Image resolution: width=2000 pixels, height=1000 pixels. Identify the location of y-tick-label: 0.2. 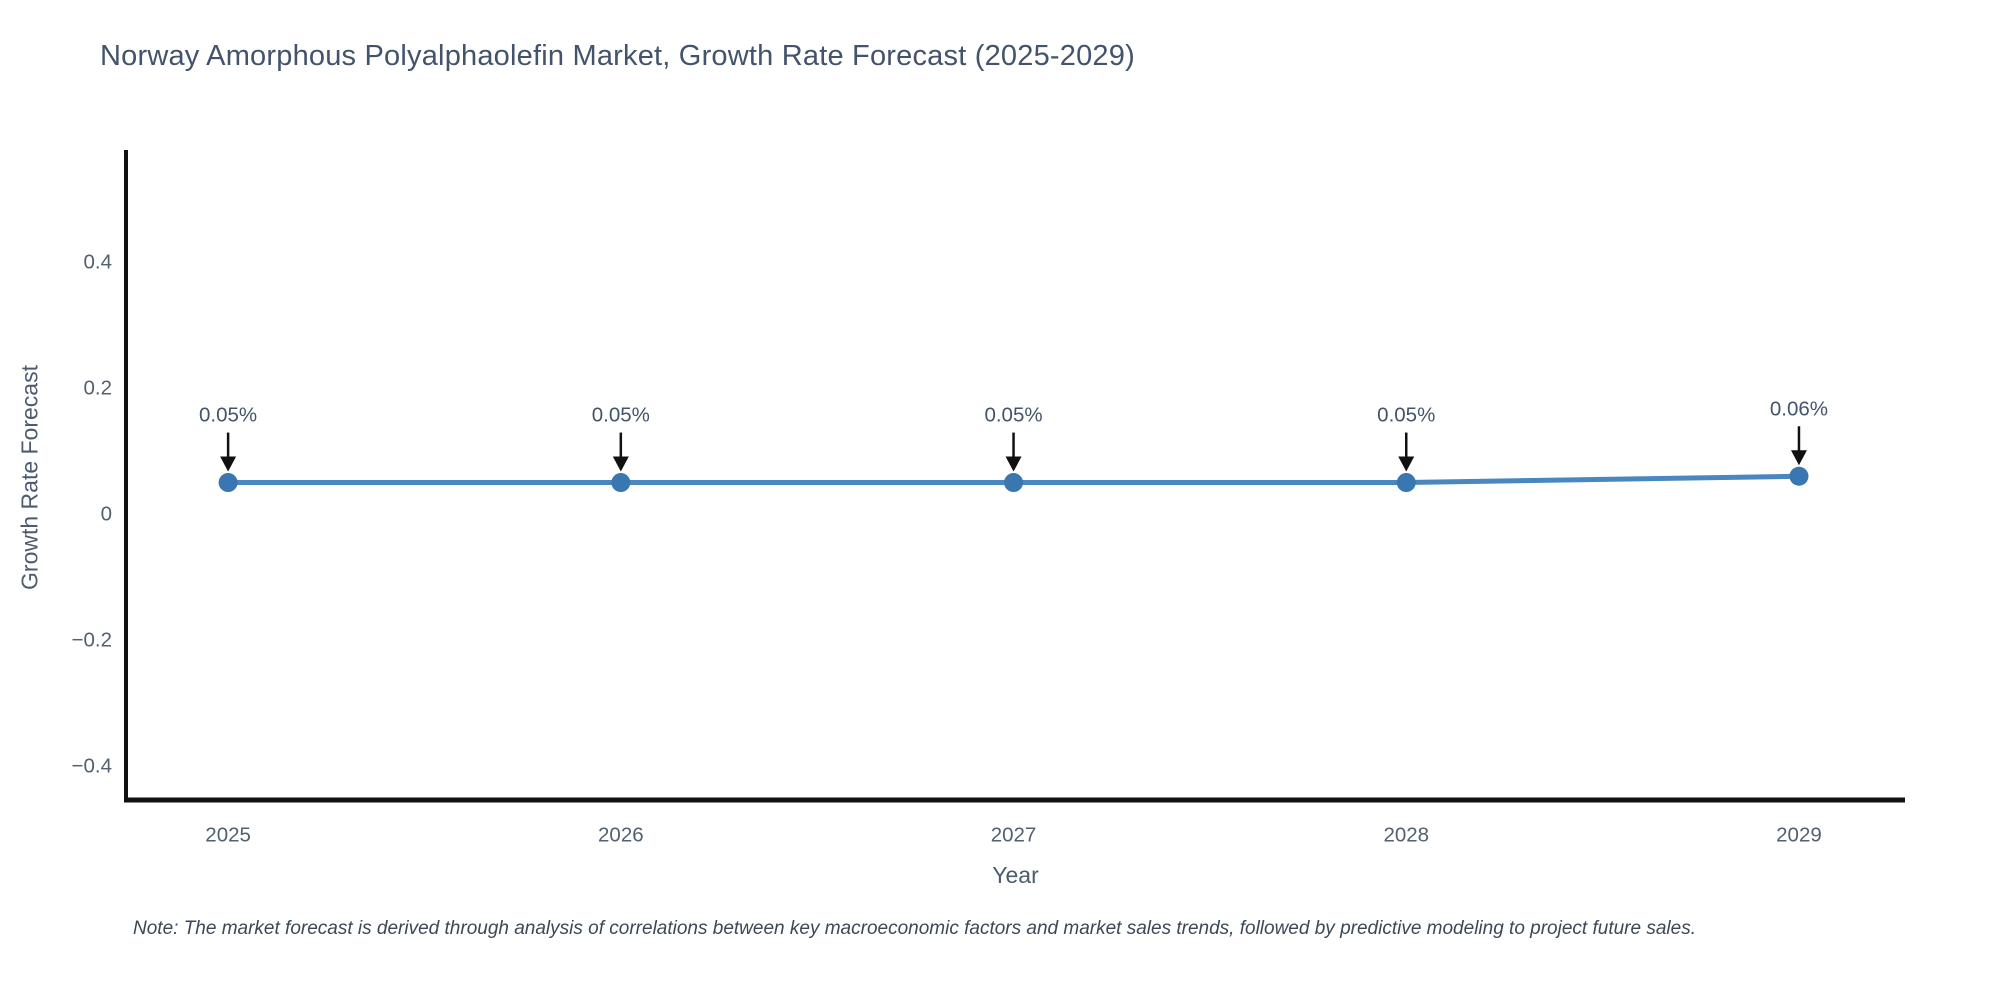
(98, 388).